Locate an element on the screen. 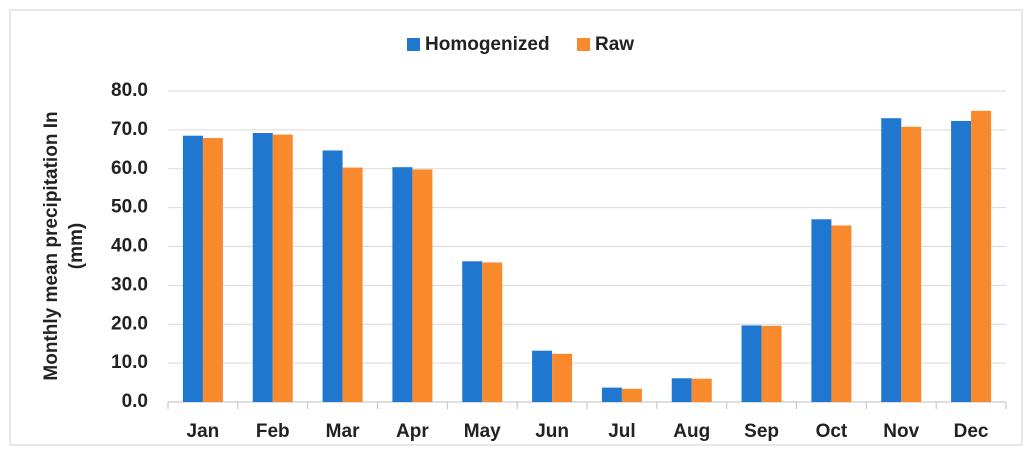 This screenshot has width=1032, height=458. y-axis-label: Monthly mean precipitation In is located at coordinates (51, 245).